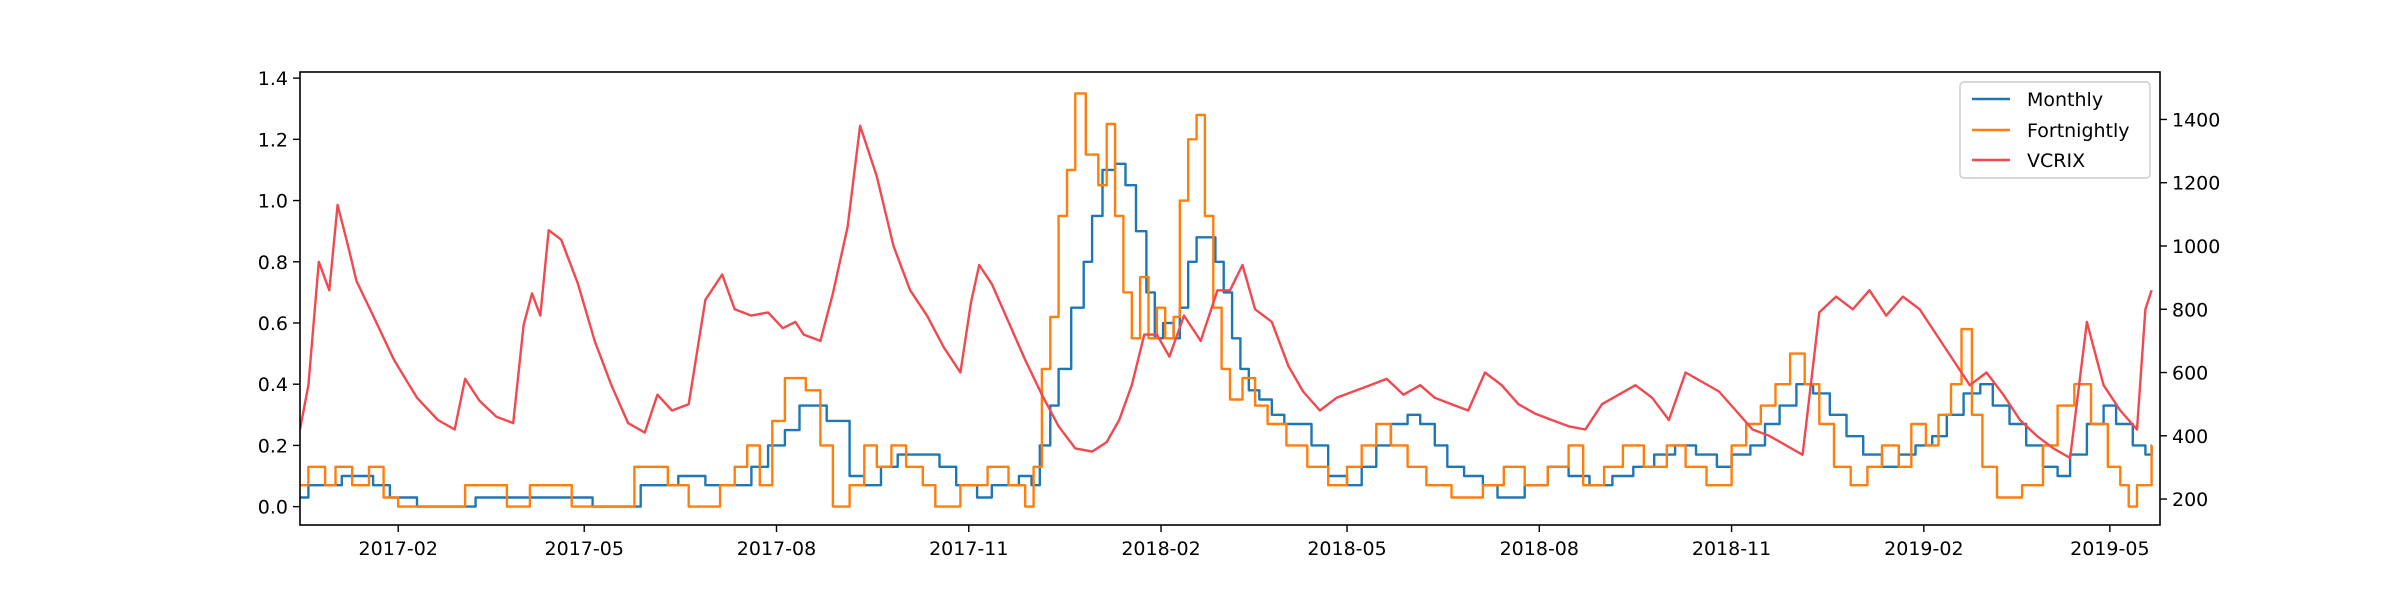  Describe the element at coordinates (2056, 161) in the screenshot. I see `legend-label-vcrix: VCRIX` at that location.